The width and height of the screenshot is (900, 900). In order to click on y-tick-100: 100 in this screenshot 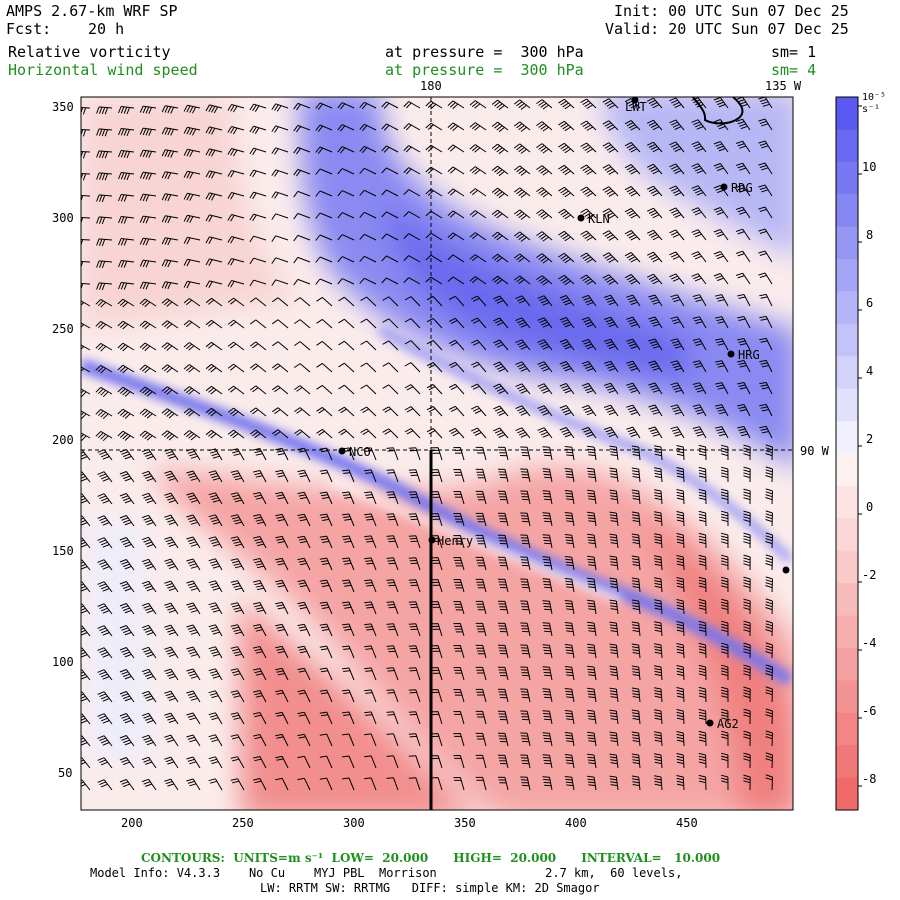, I will do `click(63, 662)`.